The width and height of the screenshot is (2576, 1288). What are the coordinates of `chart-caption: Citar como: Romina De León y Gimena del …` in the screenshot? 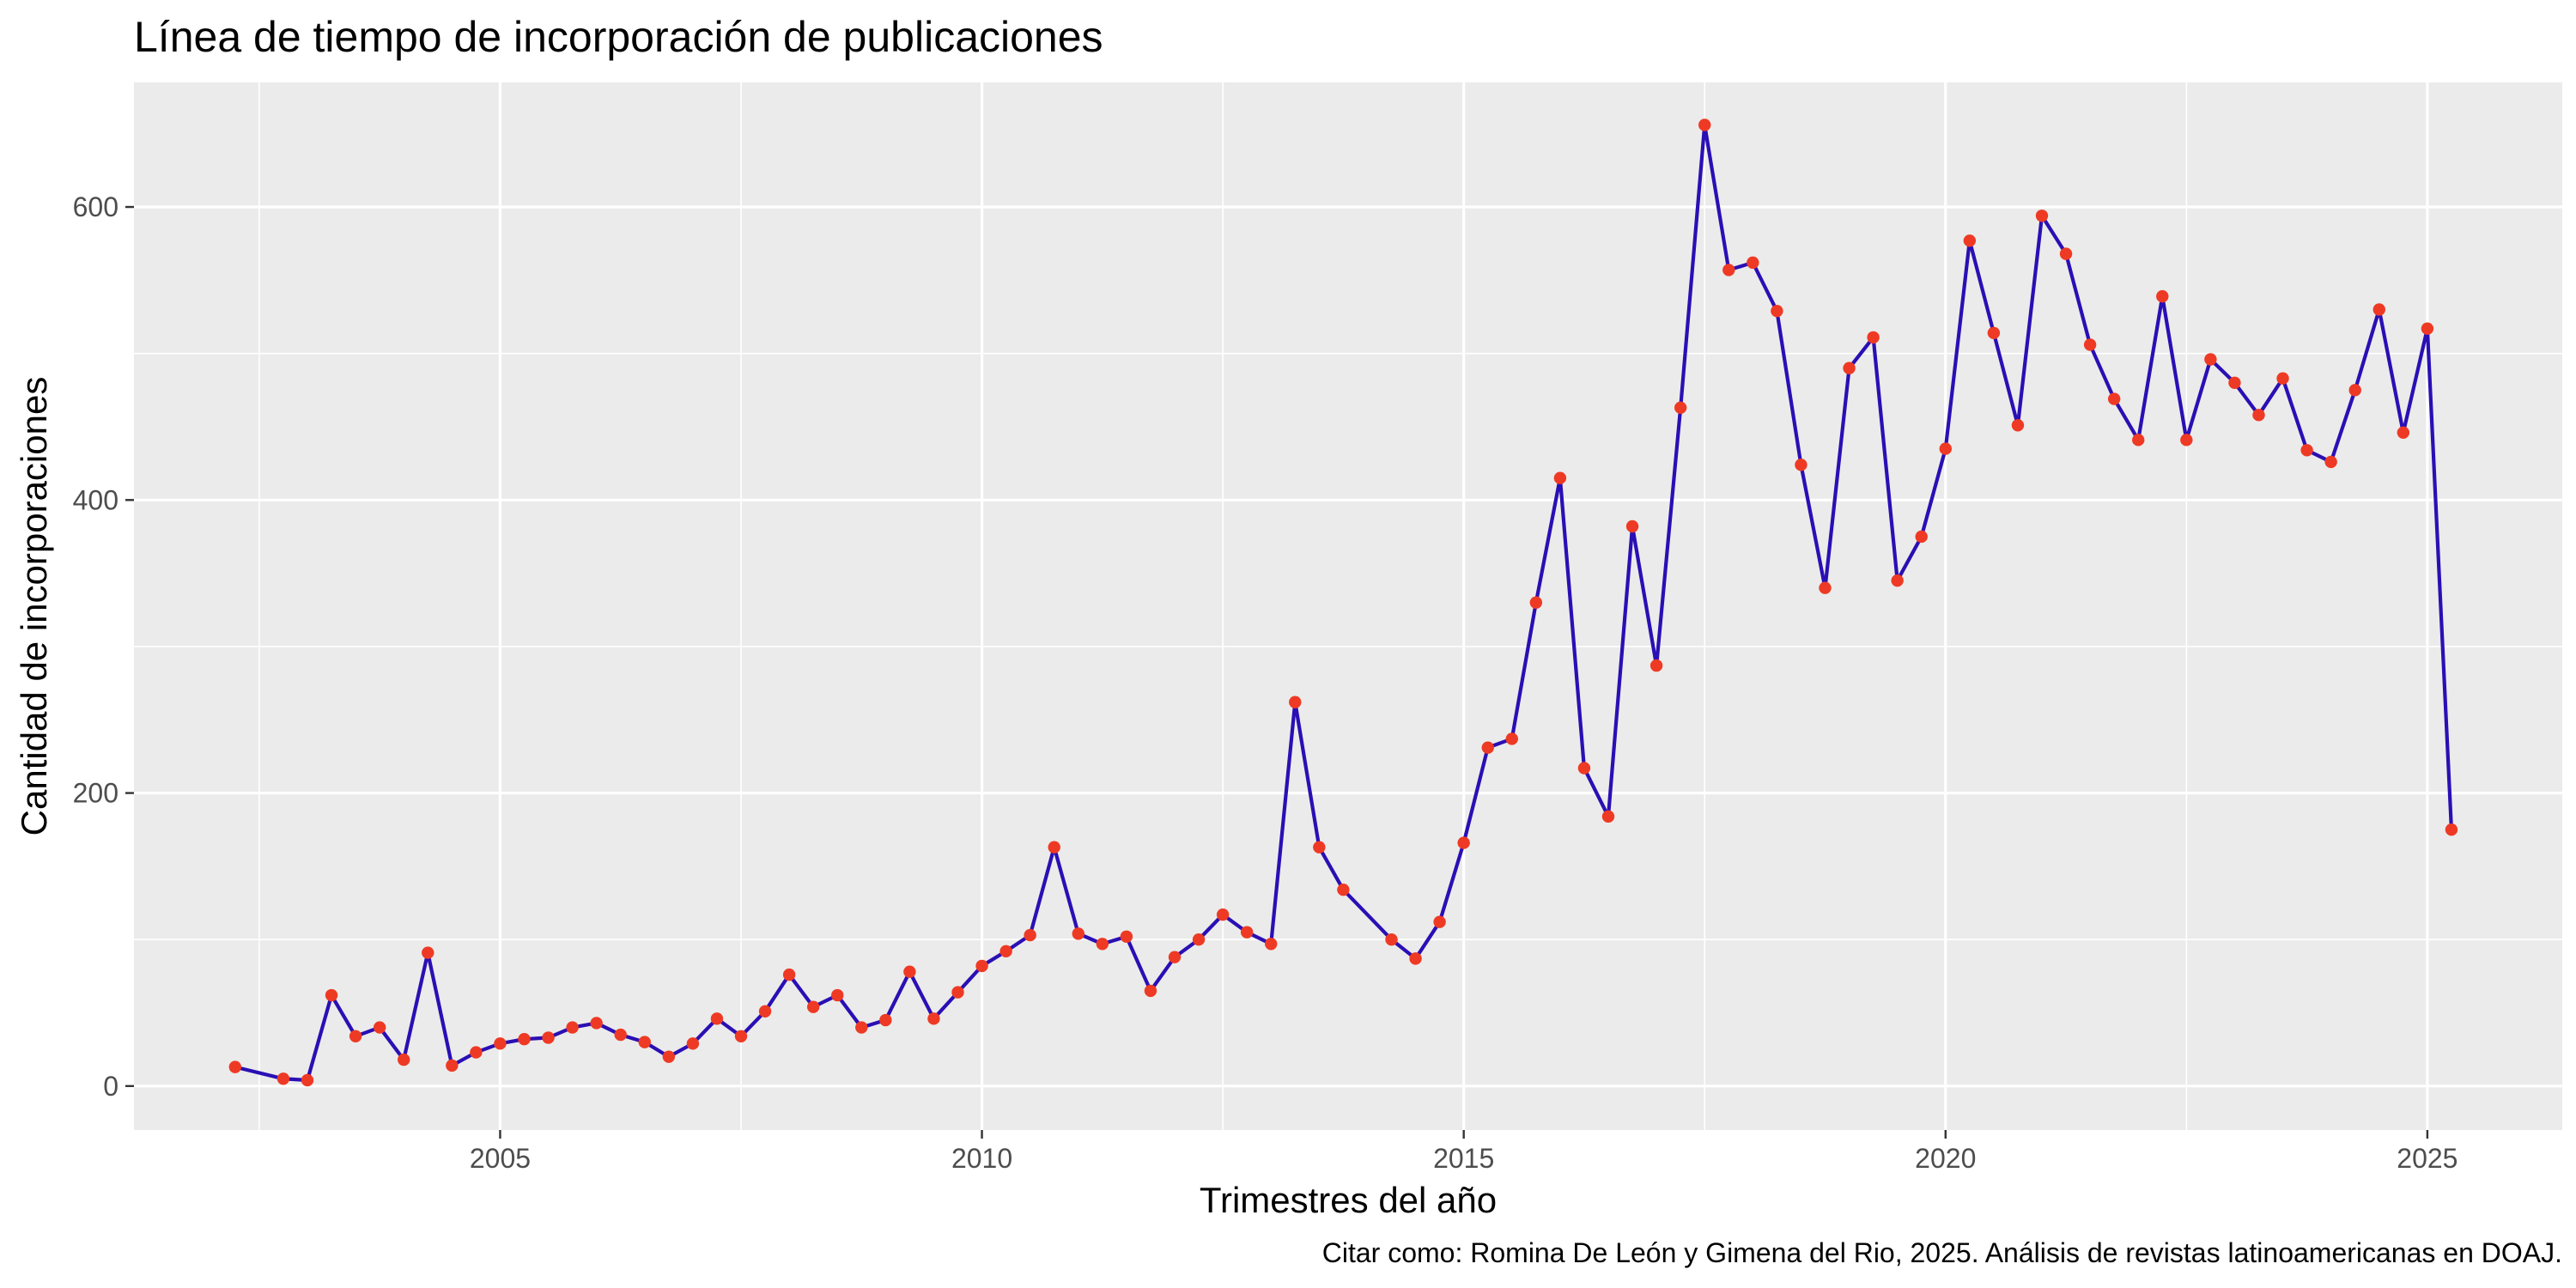 It's located at (1942, 1252).